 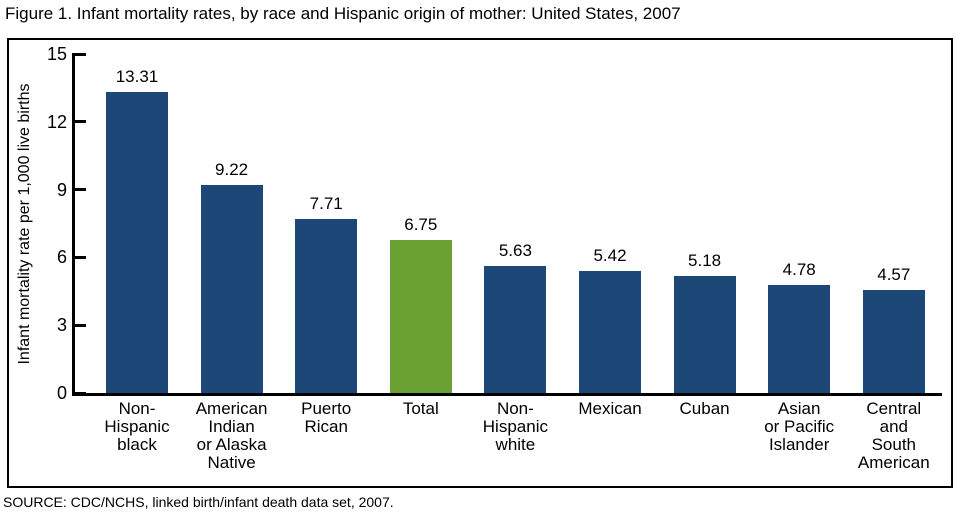 What do you see at coordinates (61, 393) in the screenshot?
I see `y-tick-label: 0` at bounding box center [61, 393].